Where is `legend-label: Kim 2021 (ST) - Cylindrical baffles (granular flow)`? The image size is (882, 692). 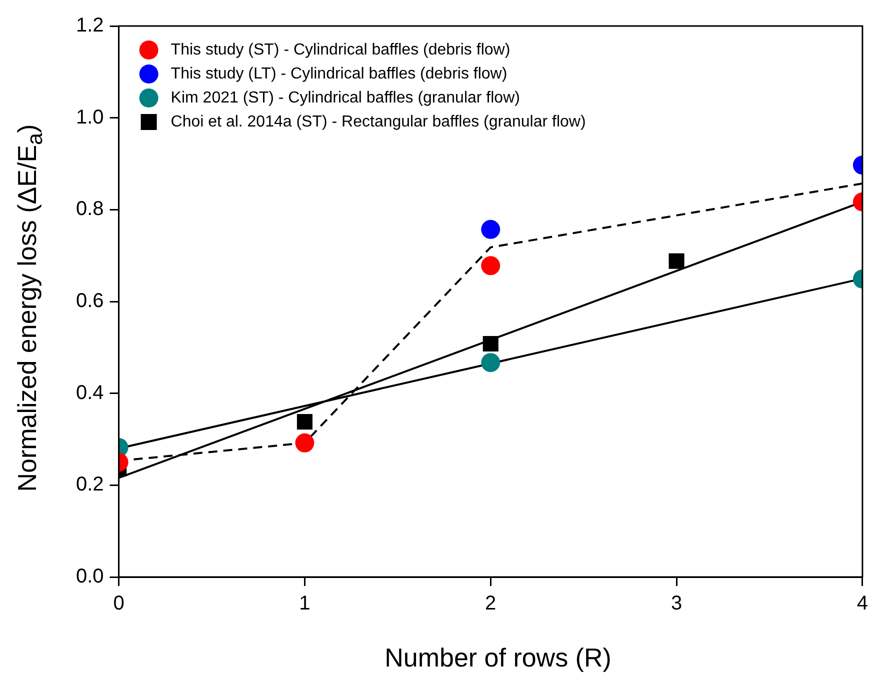
legend-label: Kim 2021 (ST) - Cylindrical baffles (granular flow) is located at coordinates (345, 97).